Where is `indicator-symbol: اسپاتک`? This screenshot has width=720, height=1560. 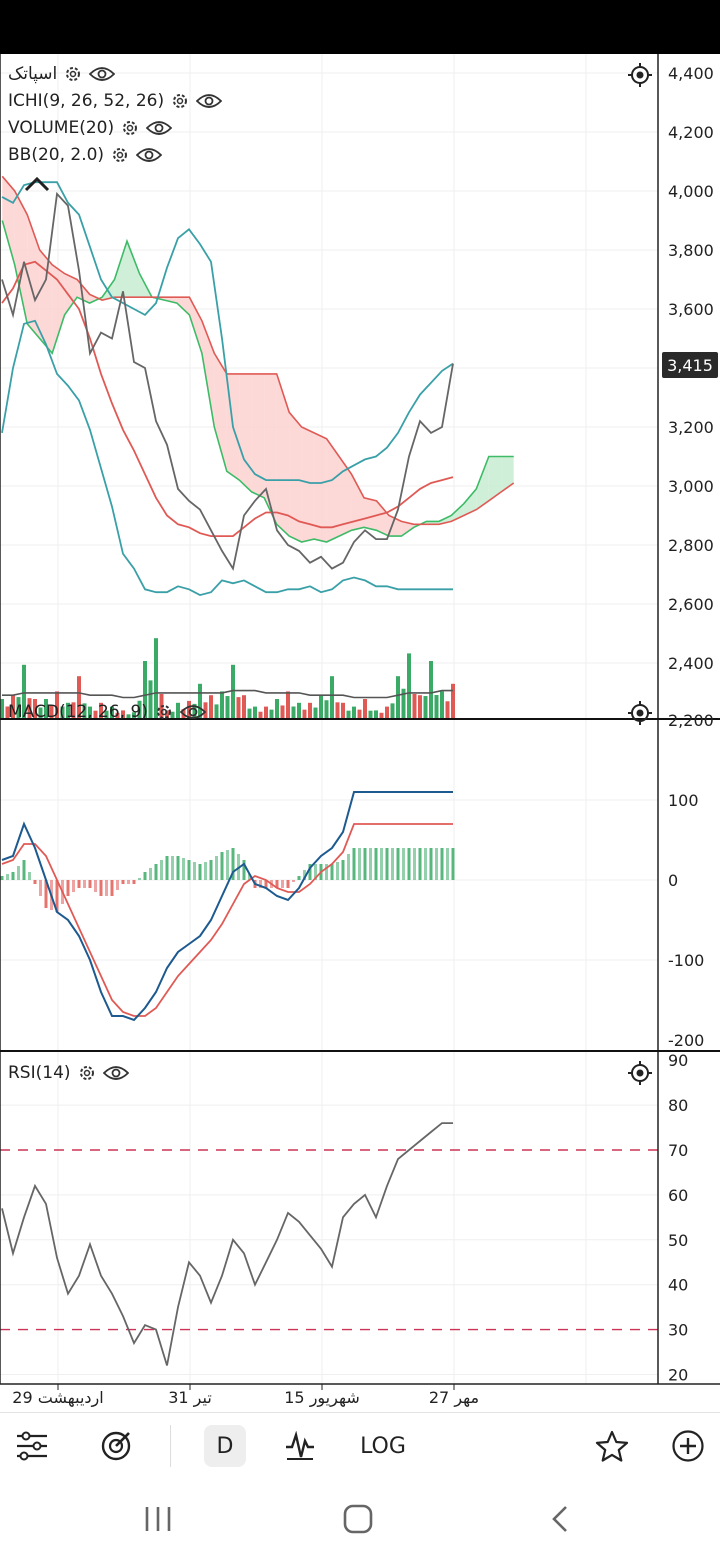 indicator-symbol: اسپاتک is located at coordinates (62, 74).